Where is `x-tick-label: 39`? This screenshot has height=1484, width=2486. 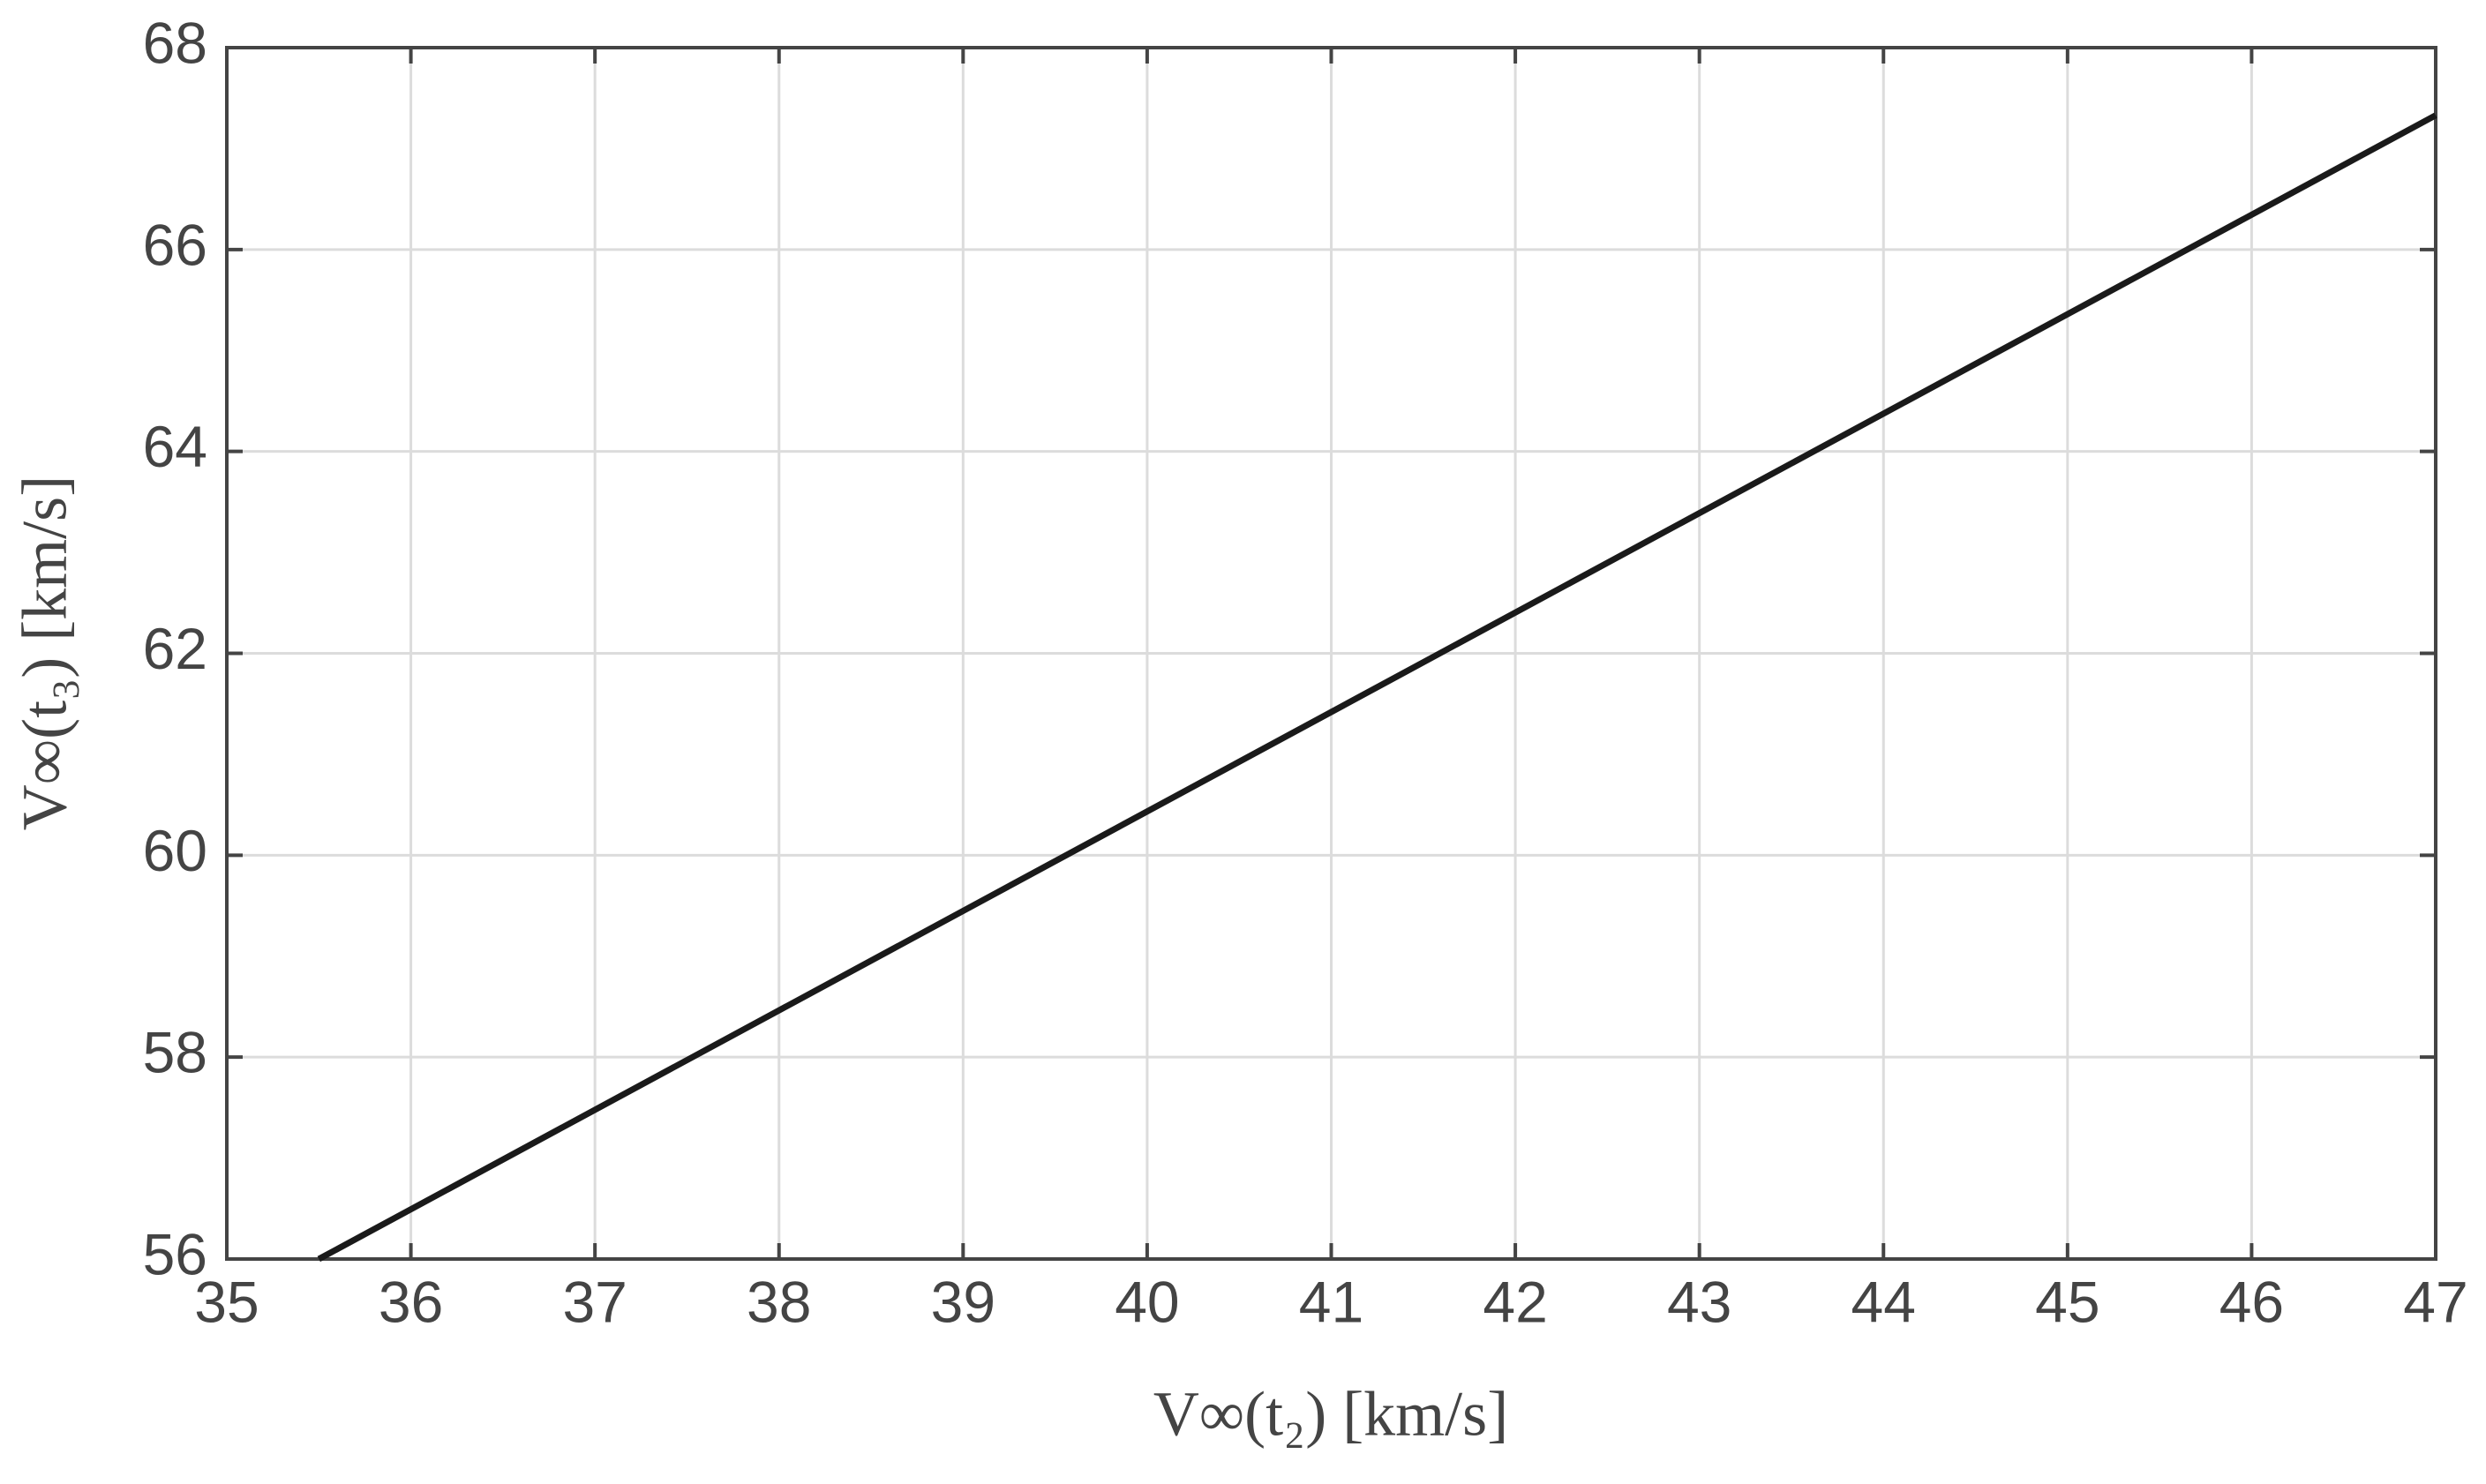 x-tick-label: 39 is located at coordinates (963, 1302).